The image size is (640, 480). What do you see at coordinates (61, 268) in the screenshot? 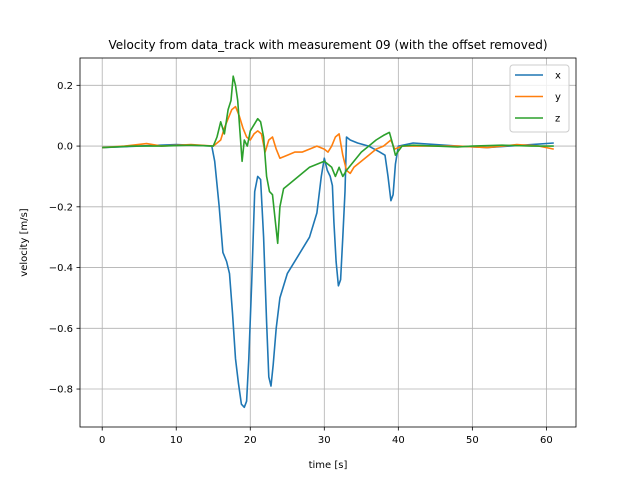
I see `y-tick-label: −0.4` at bounding box center [61, 268].